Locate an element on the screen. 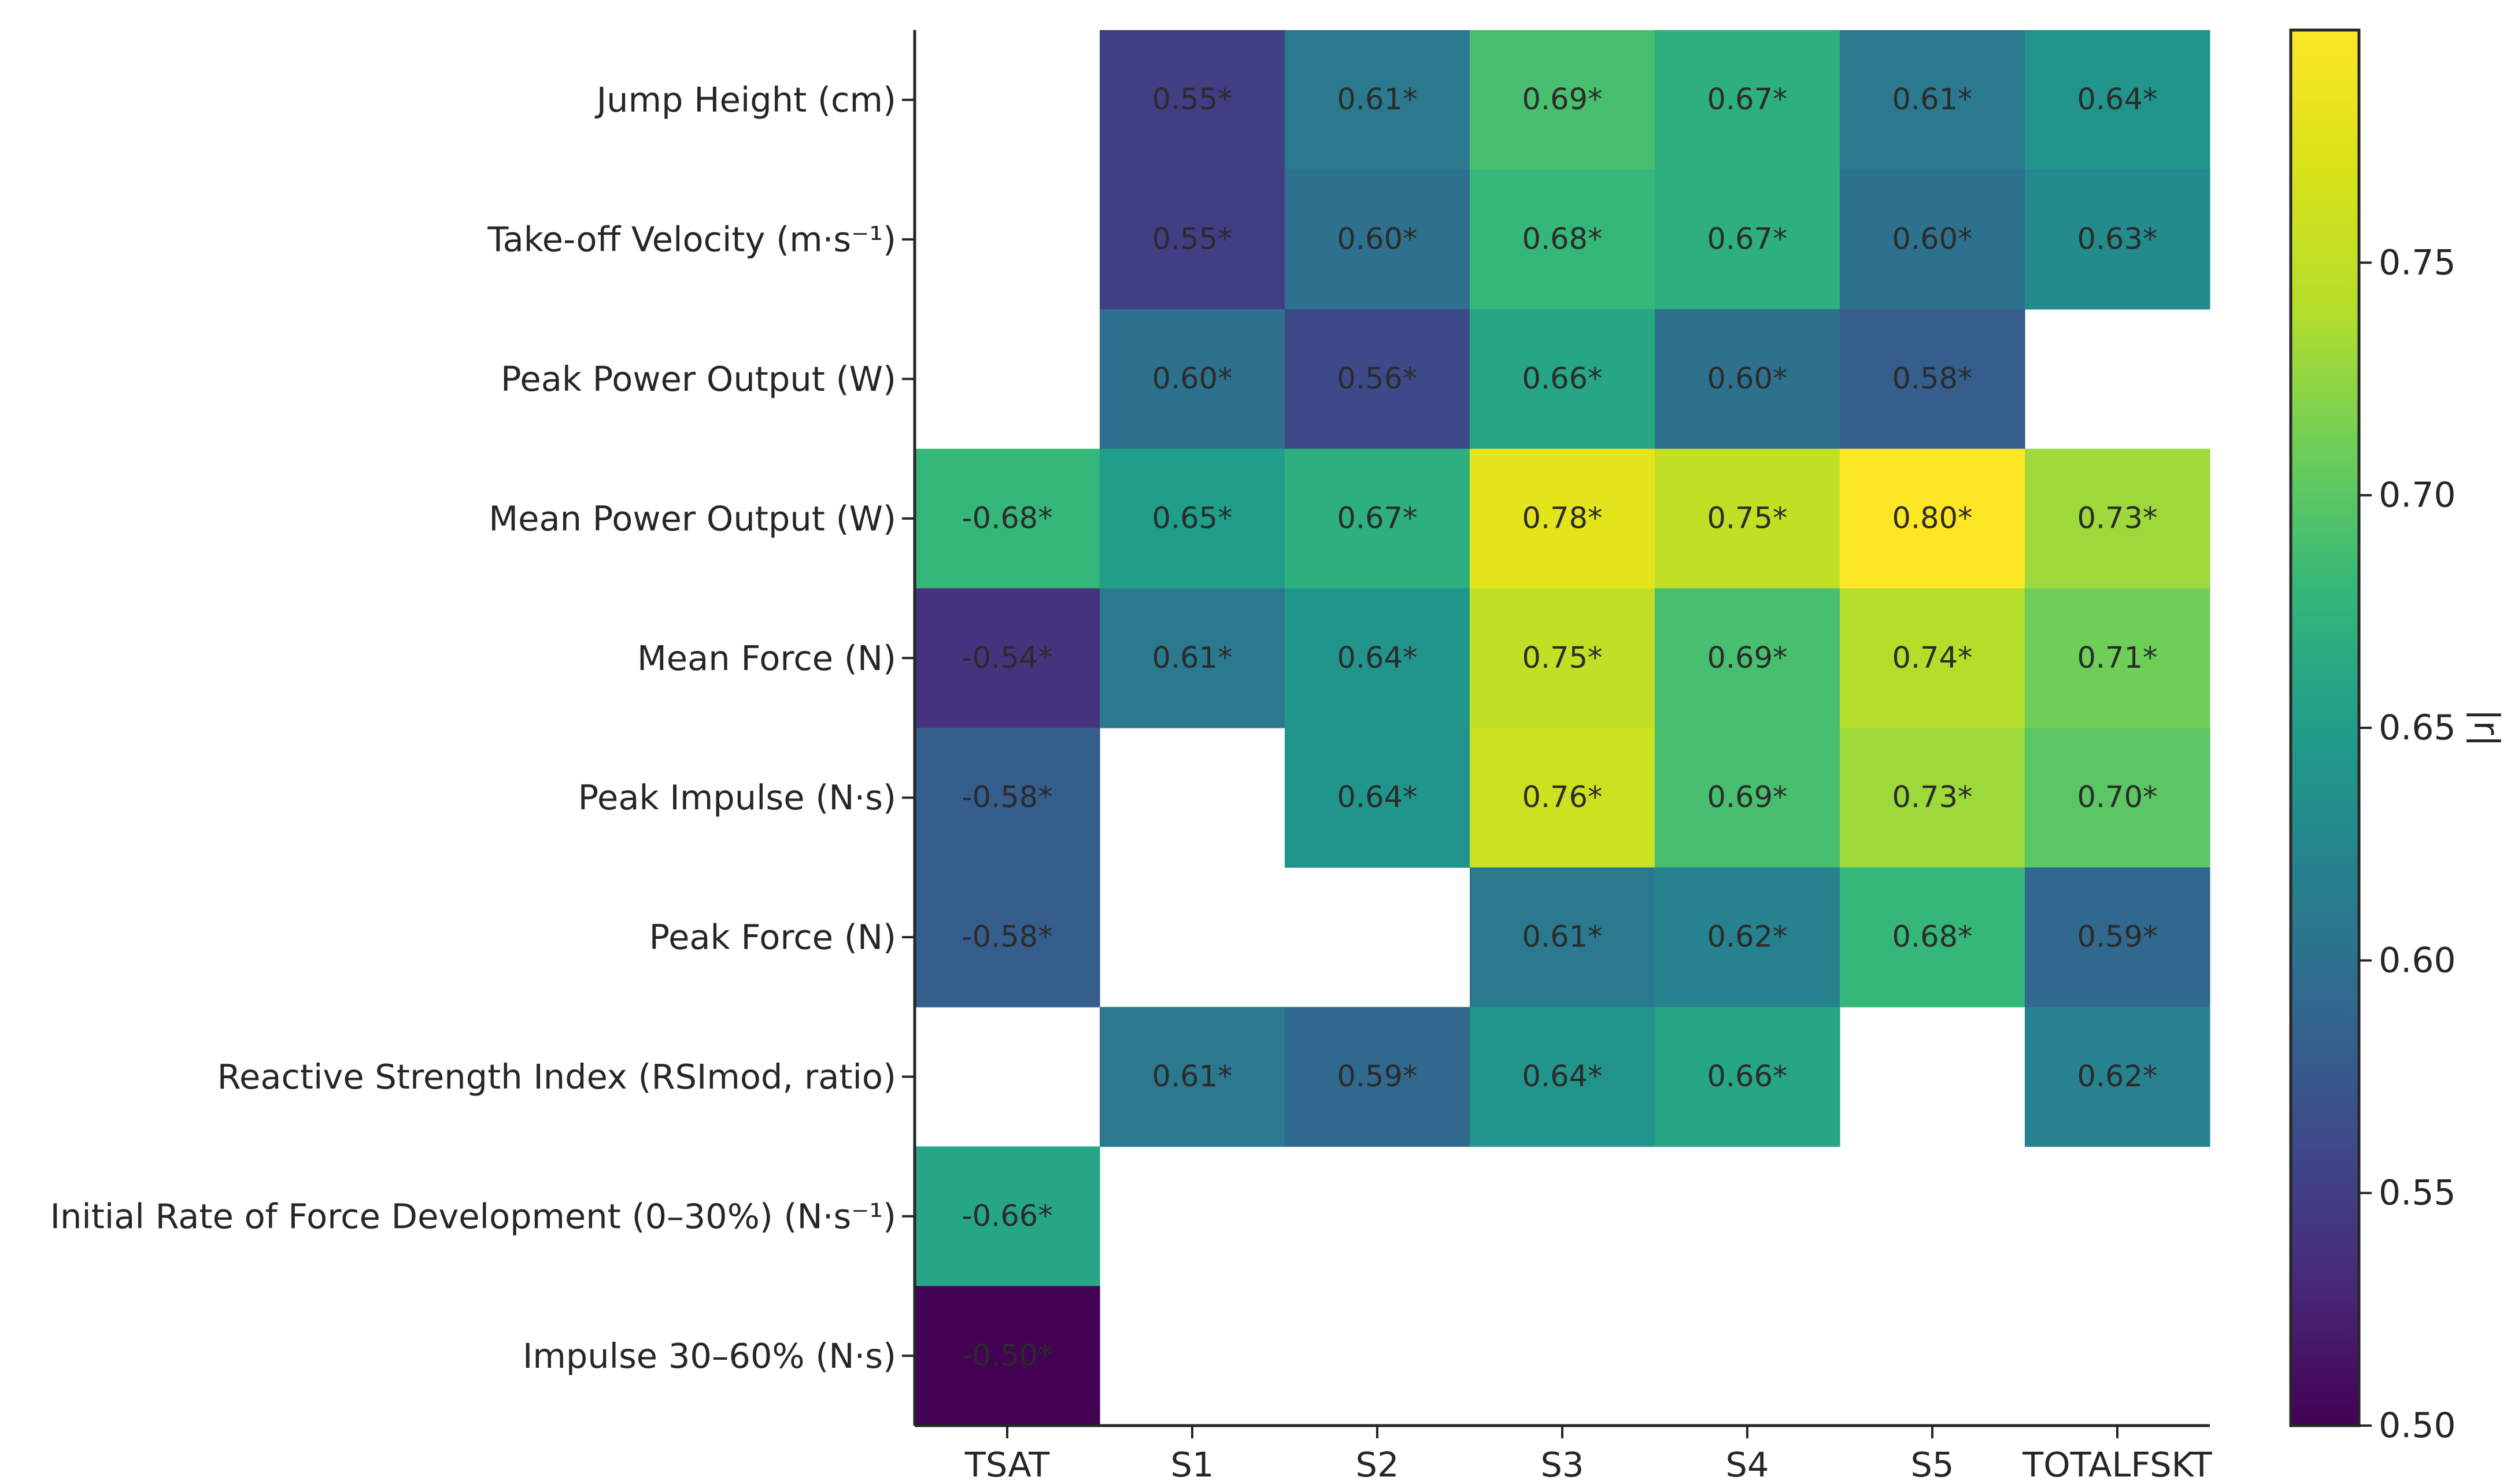 The height and width of the screenshot is (1484, 2507). cell-value-label: 0.75* is located at coordinates (1747, 518).